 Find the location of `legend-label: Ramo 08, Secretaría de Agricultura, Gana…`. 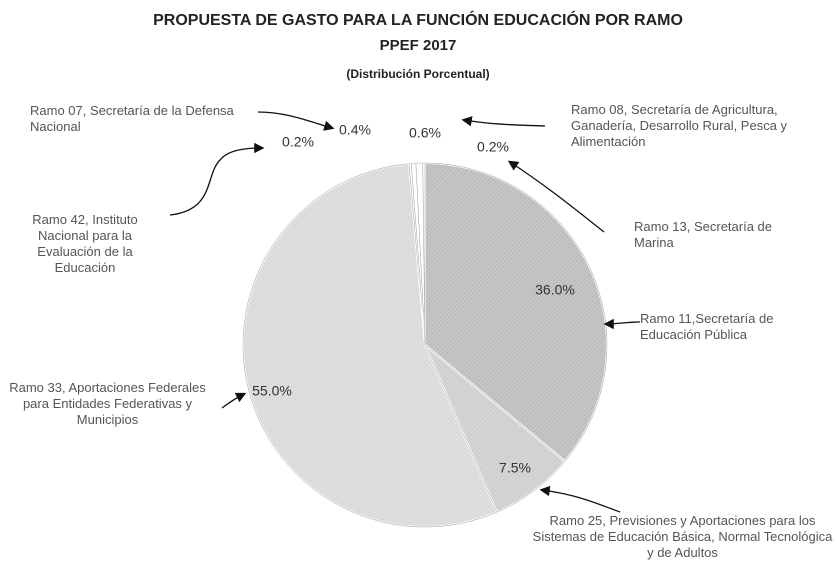

legend-label: Ramo 08, Secretaría de Agricultura, Gana… is located at coordinates (679, 125).